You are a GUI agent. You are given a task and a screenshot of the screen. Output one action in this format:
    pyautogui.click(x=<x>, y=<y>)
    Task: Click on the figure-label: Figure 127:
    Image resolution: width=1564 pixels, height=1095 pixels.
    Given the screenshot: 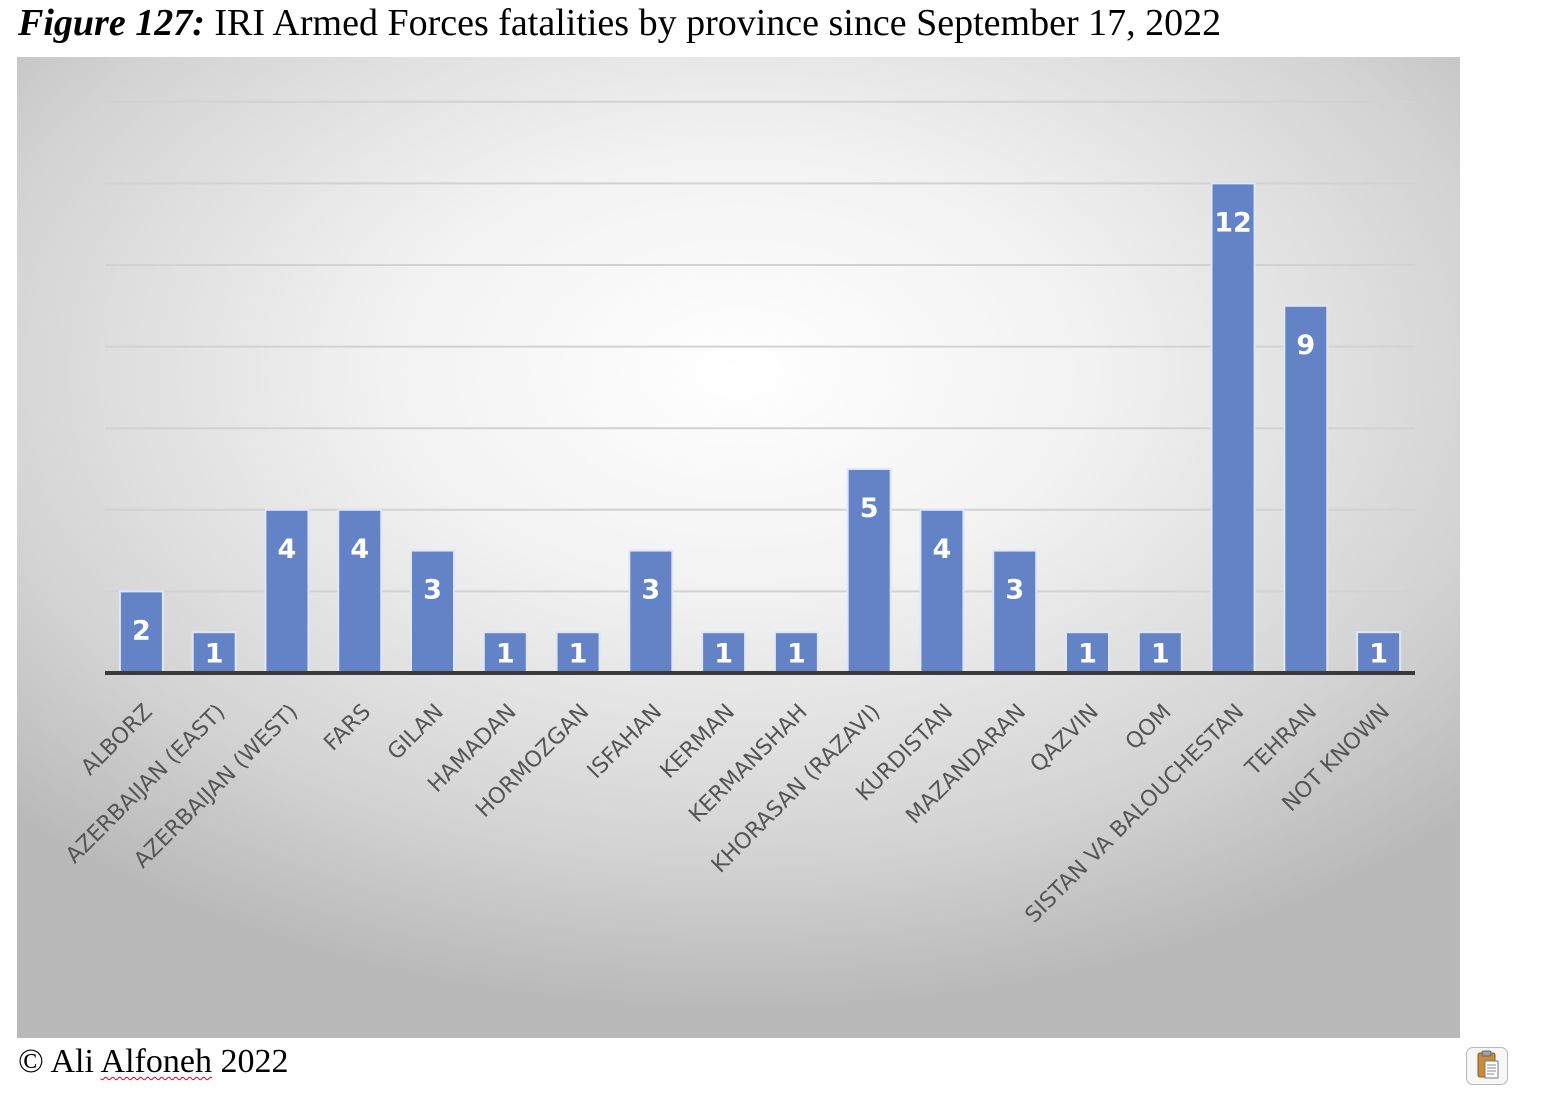 What is the action you would take?
    pyautogui.click(x=111, y=23)
    